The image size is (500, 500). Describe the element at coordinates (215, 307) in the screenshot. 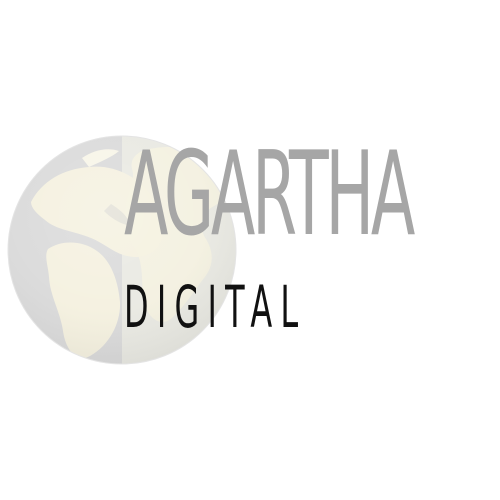

I see `brand-secondary-wordmark: DIGITAL` at that location.